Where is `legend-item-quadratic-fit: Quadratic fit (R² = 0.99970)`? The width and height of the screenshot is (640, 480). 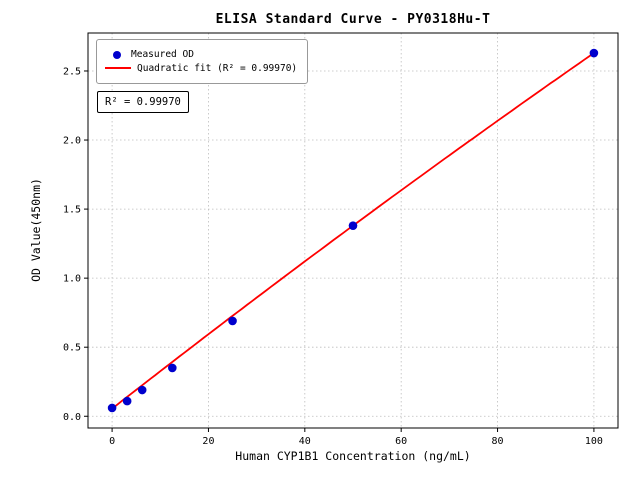
legend-item-quadratic-fit: Quadratic fit (R² = 0.99970) is located at coordinates (201, 68).